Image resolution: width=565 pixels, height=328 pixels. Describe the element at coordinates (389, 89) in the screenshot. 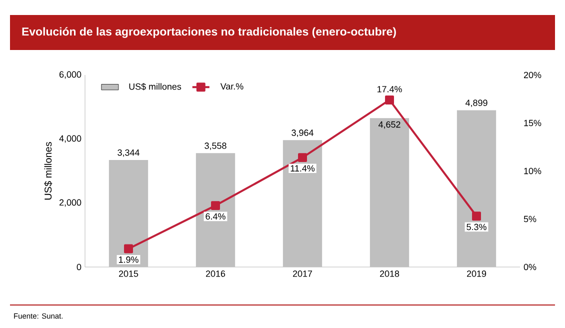

I see `data-label: 17.4%` at that location.